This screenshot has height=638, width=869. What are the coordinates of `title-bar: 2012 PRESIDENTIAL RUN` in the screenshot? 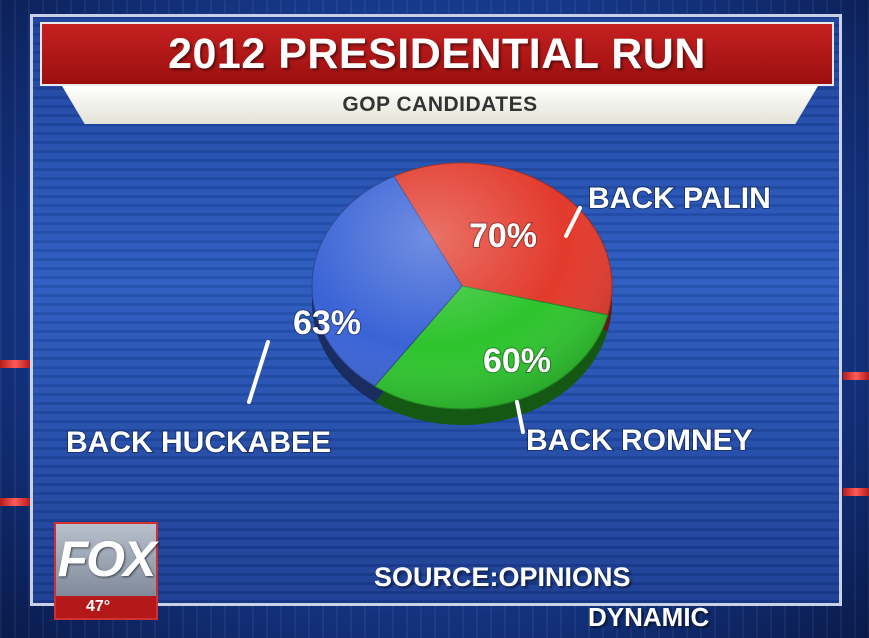 It's located at (437, 54).